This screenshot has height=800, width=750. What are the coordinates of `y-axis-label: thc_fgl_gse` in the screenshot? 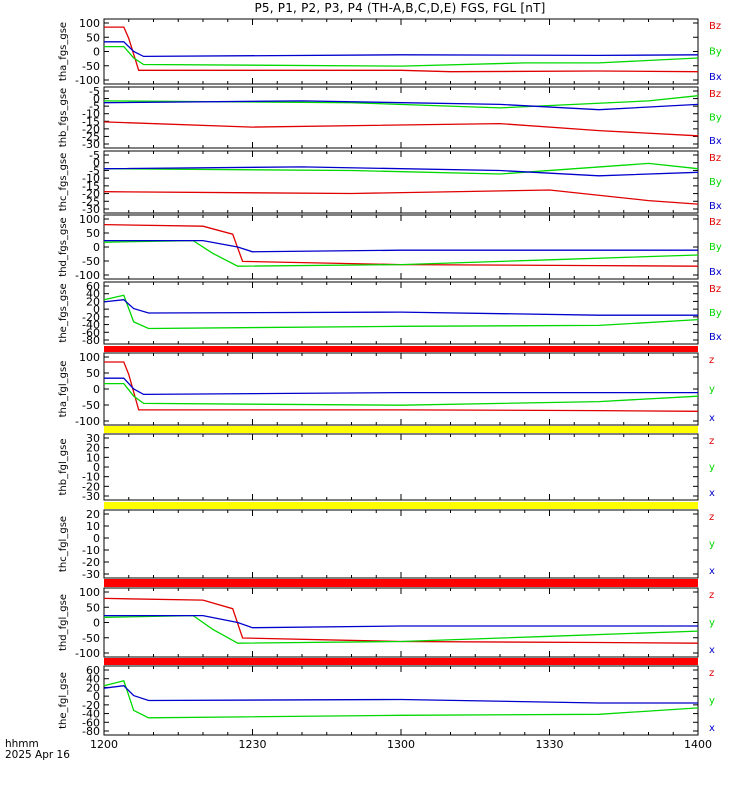 It's located at (63, 544).